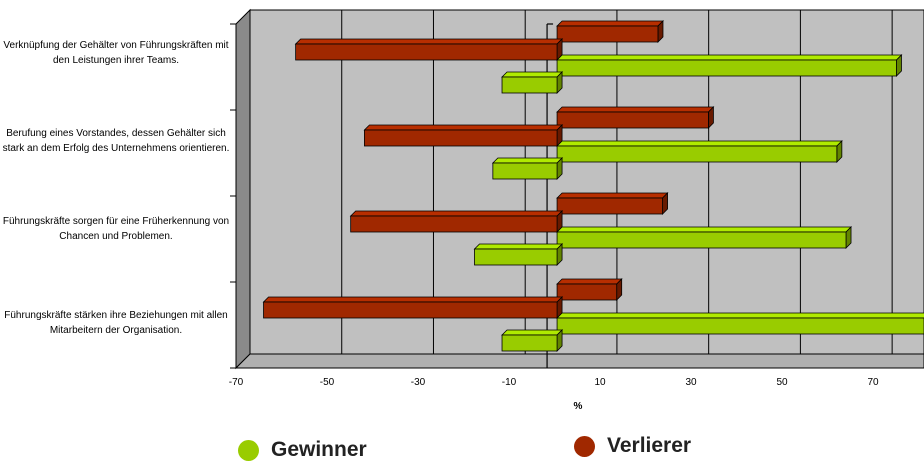  What do you see at coordinates (418, 382) in the screenshot?
I see `x-tick-label: -30` at bounding box center [418, 382].